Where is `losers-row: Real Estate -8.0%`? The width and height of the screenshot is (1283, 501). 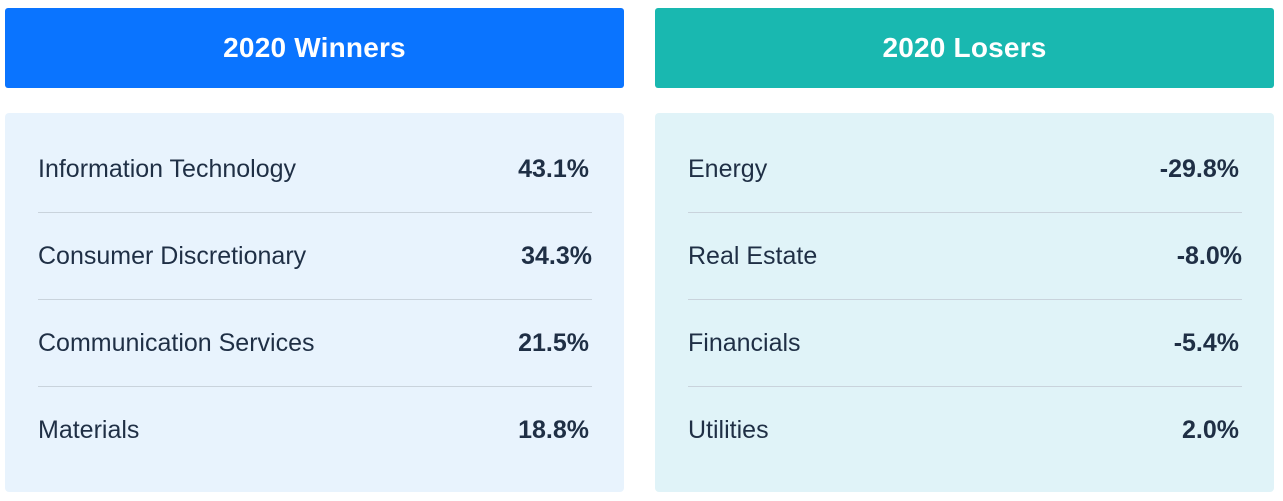
losers-row: Real Estate -8.0% is located at coordinates (965, 256).